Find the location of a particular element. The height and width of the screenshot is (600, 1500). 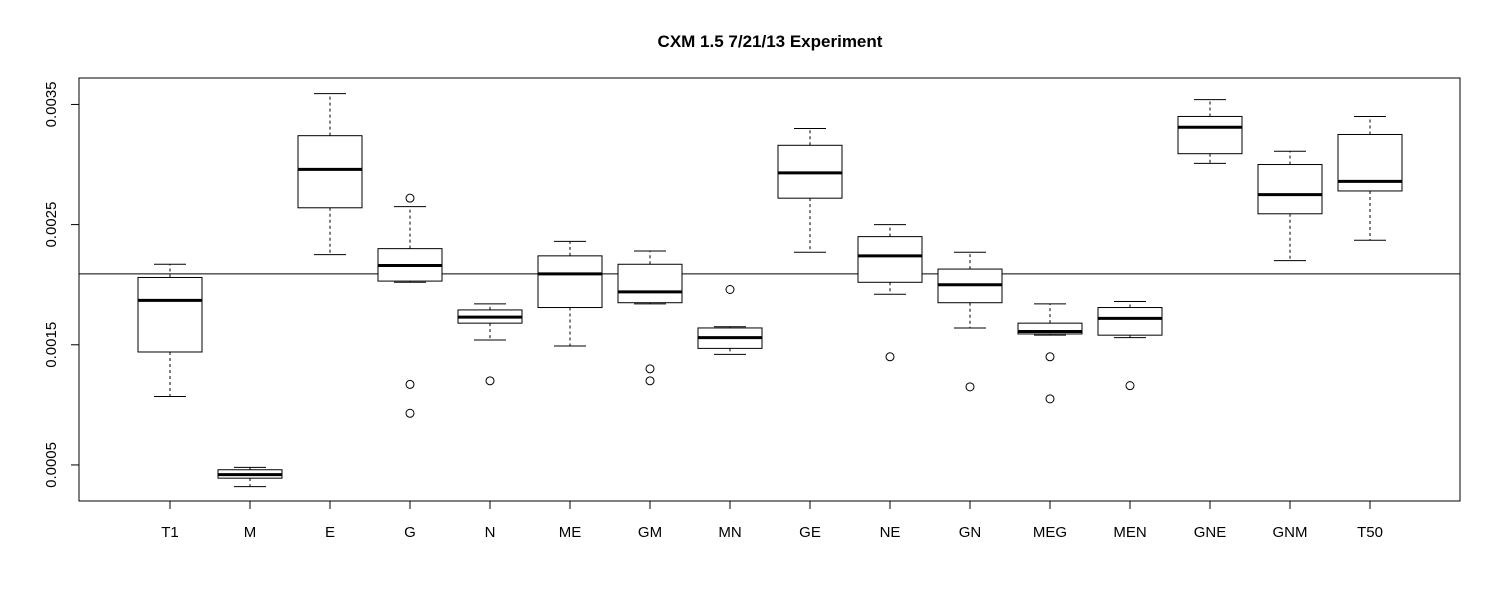

box-e is located at coordinates (330, 174).